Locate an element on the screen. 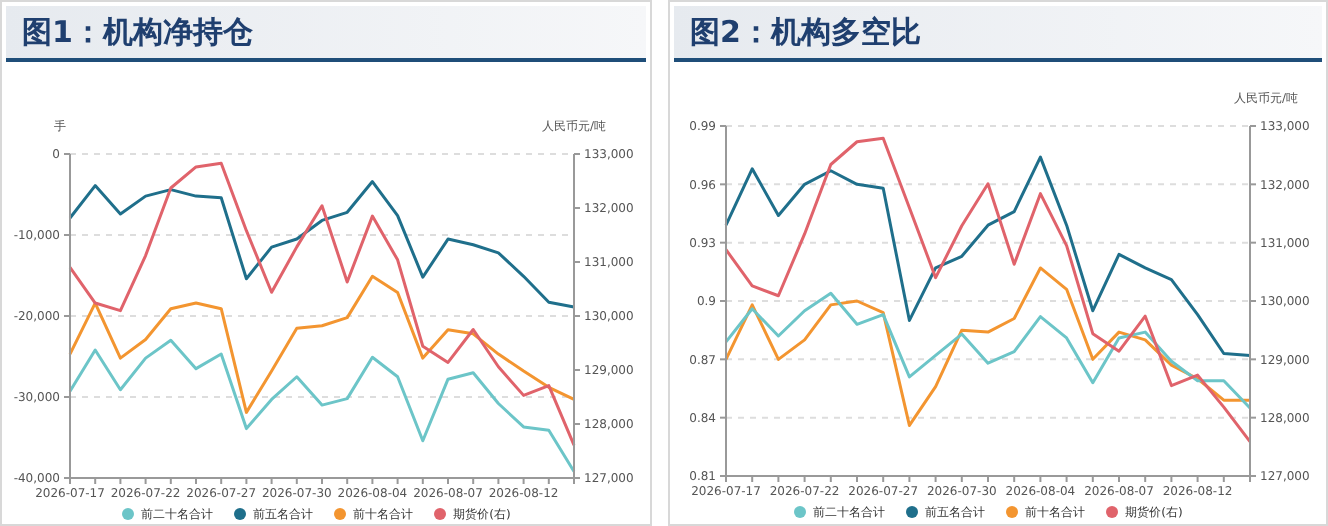 This screenshot has height=526, width=1328. chart-title: 图1：机构净持仓 is located at coordinates (326, 34).